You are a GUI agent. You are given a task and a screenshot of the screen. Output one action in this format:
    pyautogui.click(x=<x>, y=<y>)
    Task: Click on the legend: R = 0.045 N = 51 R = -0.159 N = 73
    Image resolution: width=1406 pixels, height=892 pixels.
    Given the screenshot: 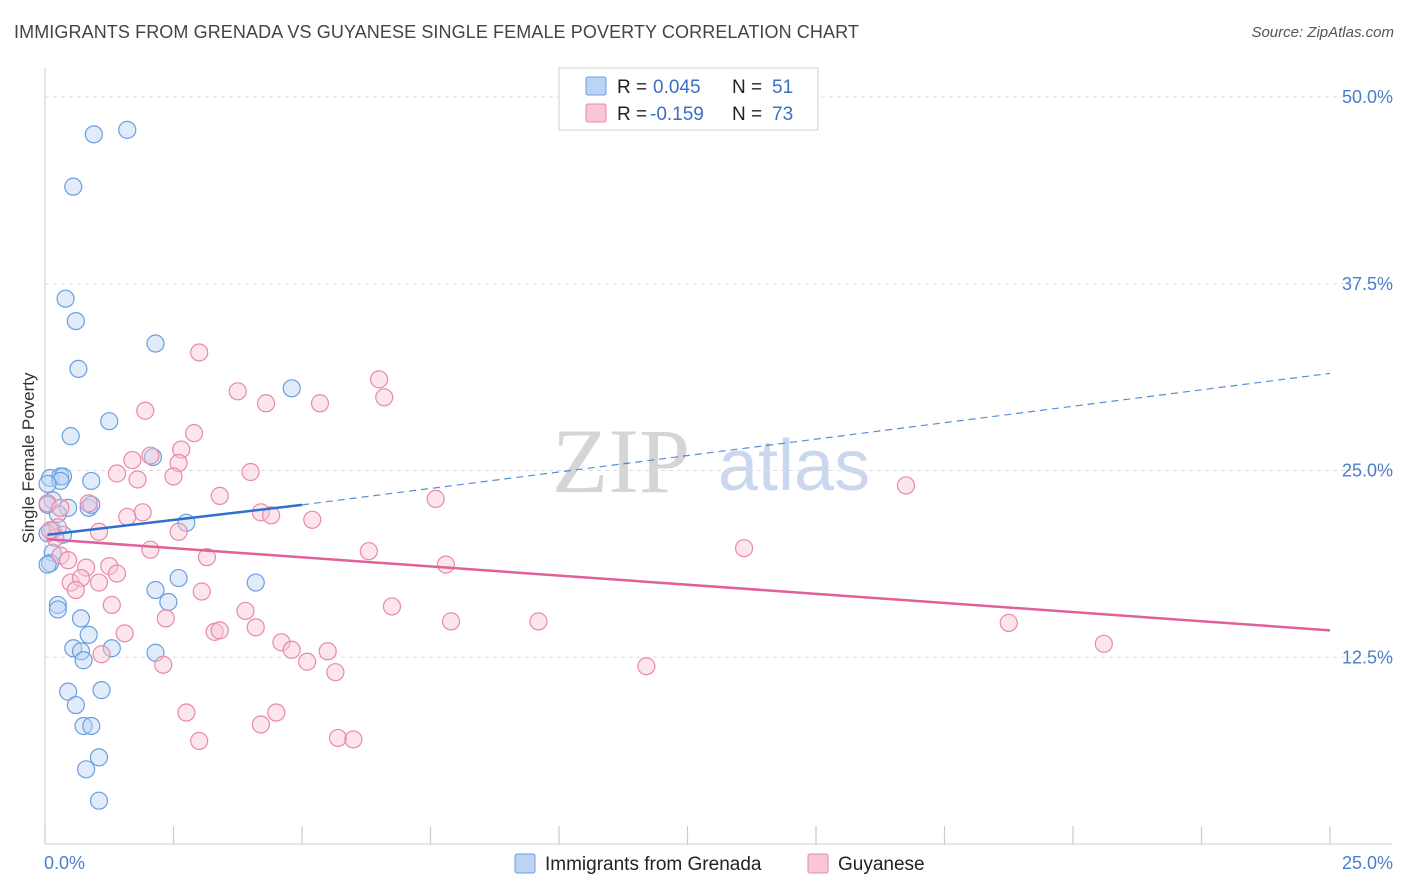 What is the action you would take?
    pyautogui.click(x=688, y=99)
    